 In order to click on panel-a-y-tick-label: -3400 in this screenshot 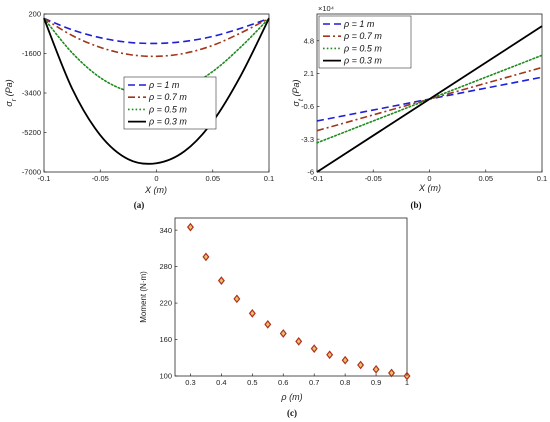, I will do `click(31, 93)`.